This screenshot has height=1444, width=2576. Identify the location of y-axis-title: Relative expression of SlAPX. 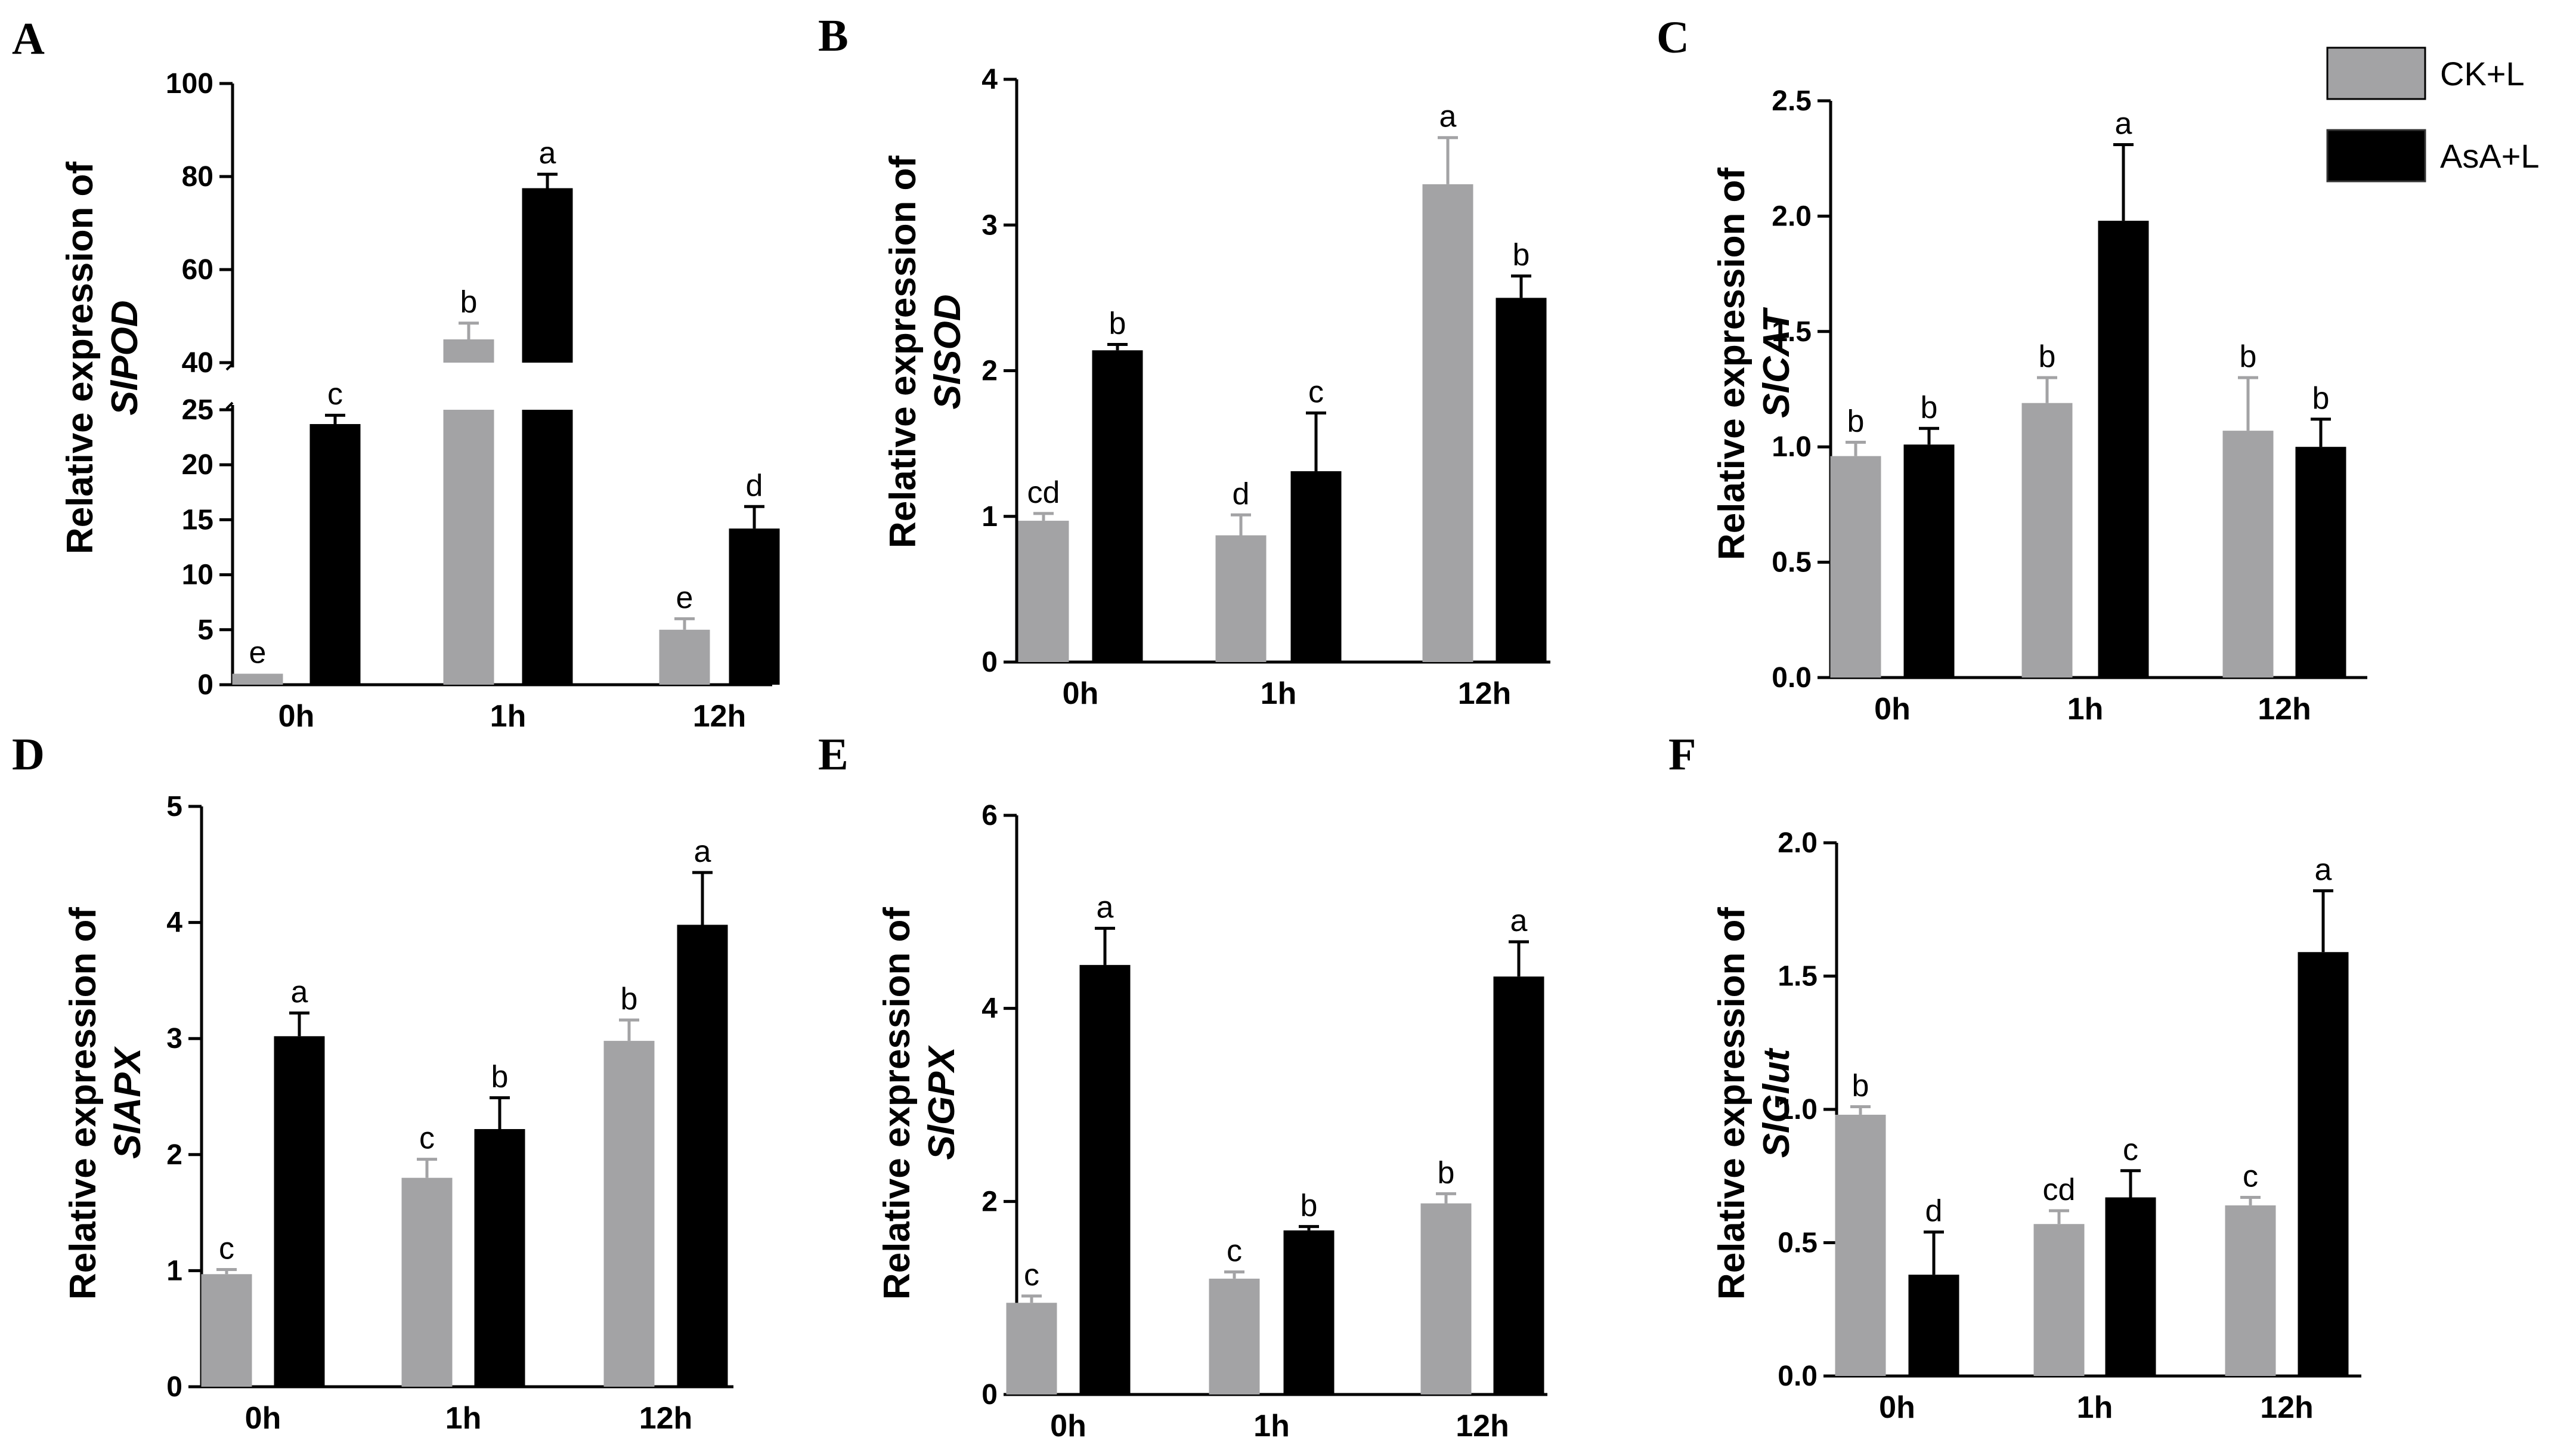
(106, 1103).